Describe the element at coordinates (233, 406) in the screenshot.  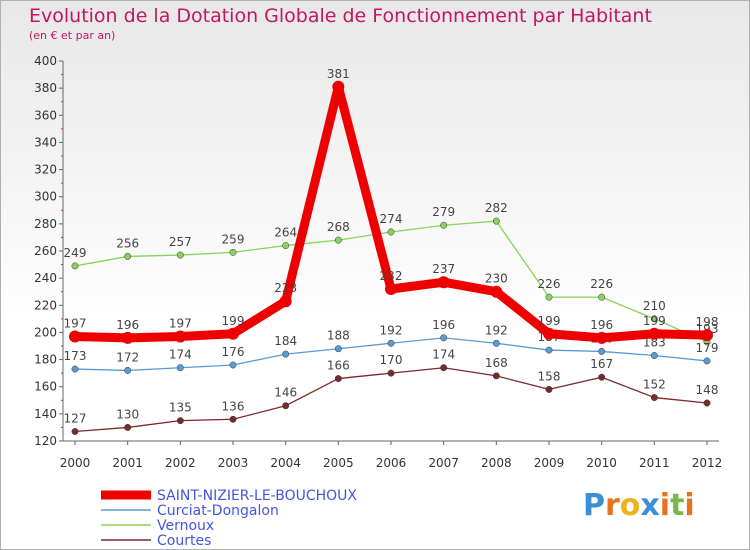
I see `data-label: 136` at that location.